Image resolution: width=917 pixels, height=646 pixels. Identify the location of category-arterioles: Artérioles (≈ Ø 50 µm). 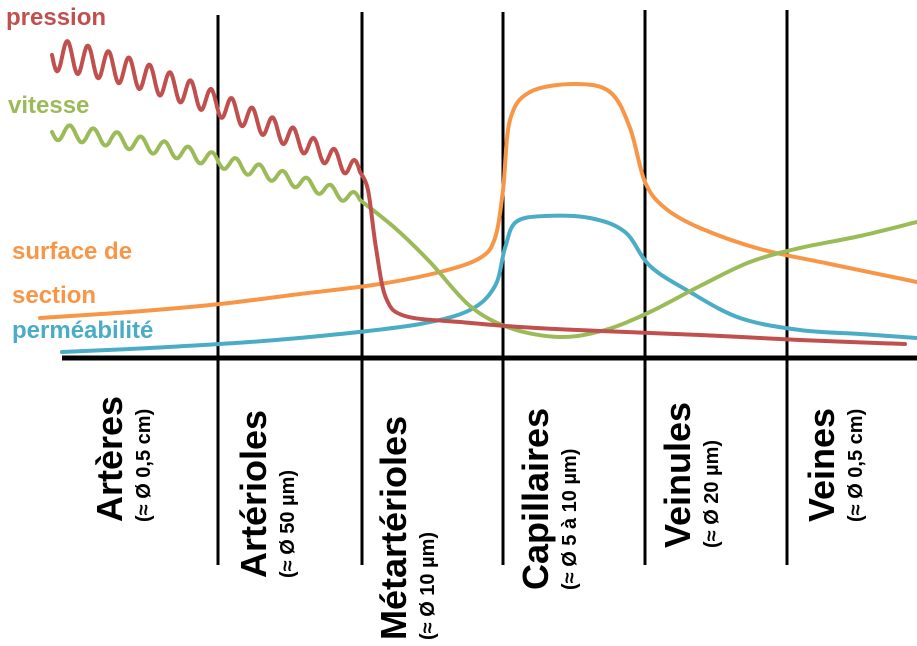
(266, 493).